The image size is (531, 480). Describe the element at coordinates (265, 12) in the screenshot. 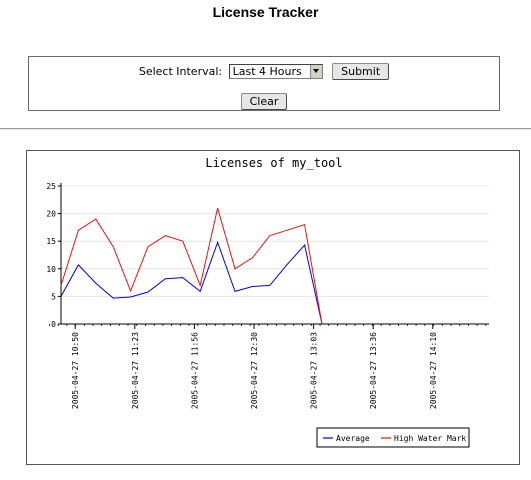

I see `page-title: License Tracker` at that location.